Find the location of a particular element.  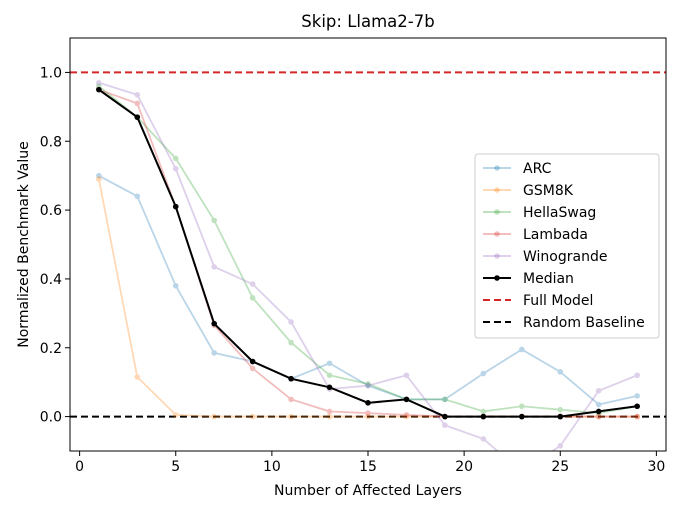

legend-item-random-baseline: Random Baseline is located at coordinates (564, 323).